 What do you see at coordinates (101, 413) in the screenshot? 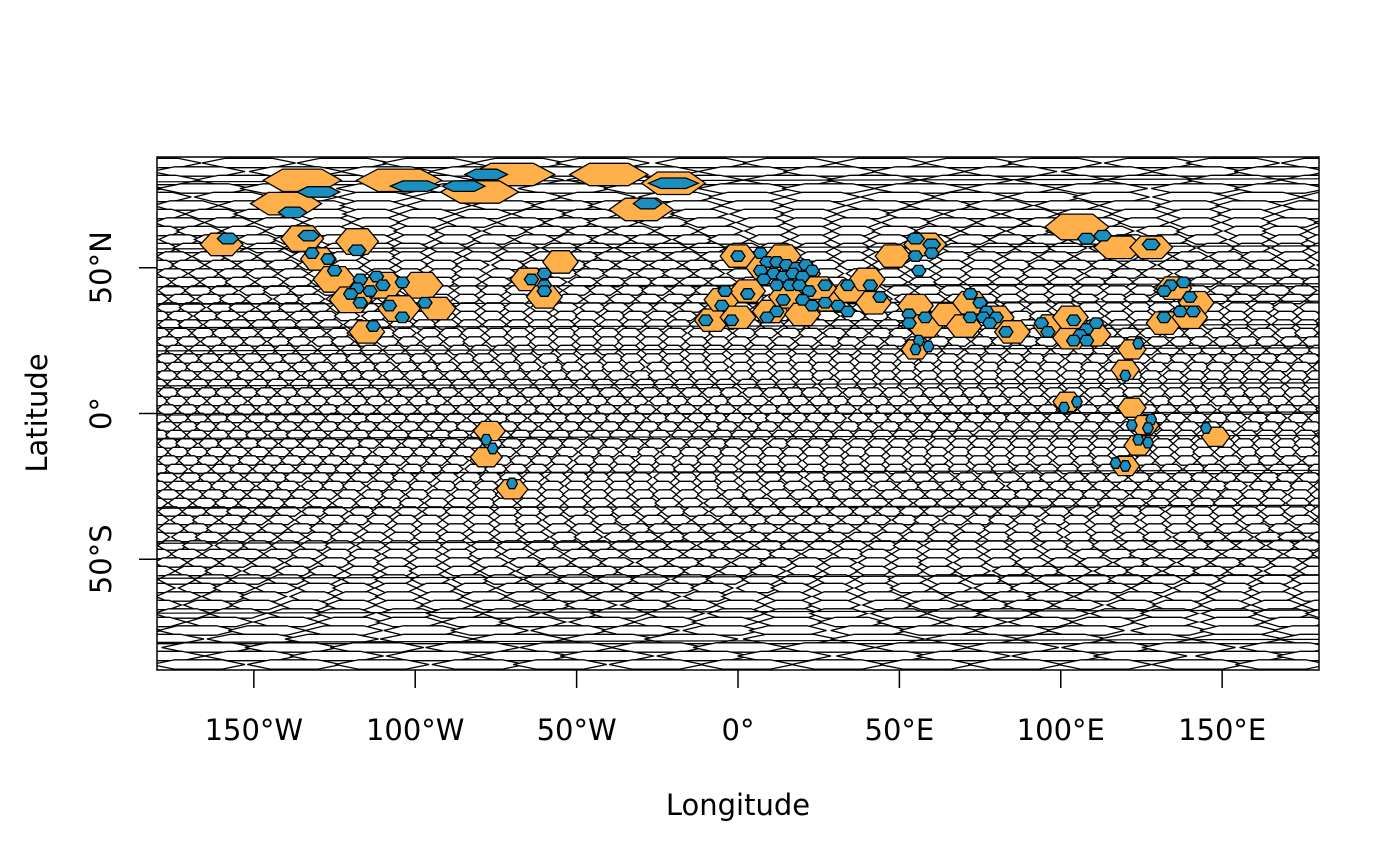
I see `y-tick-label: 0°` at bounding box center [101, 413].